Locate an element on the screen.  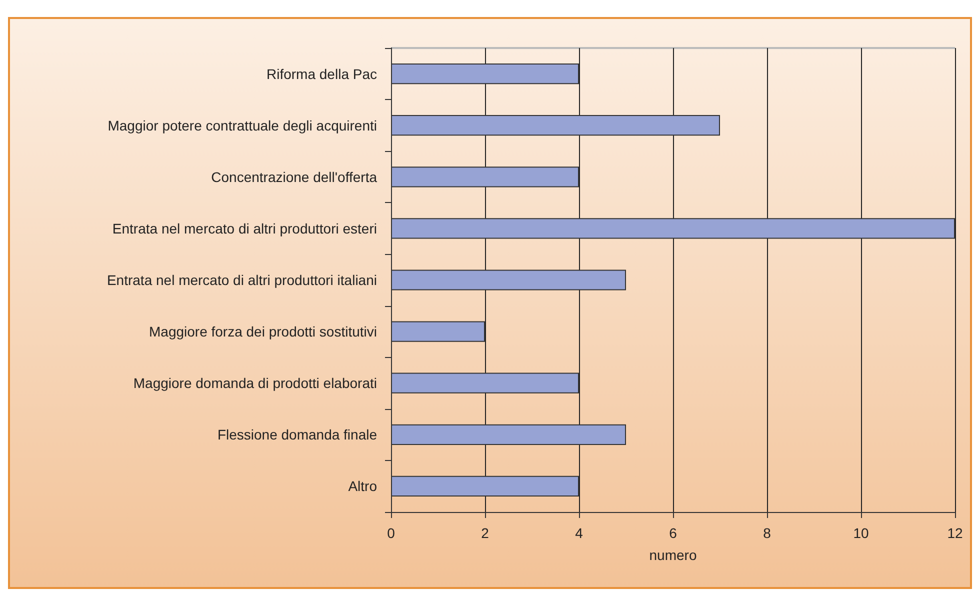
y-tick-label: Maggior potere contrattuale degli acquirenti is located at coordinates (242, 125).